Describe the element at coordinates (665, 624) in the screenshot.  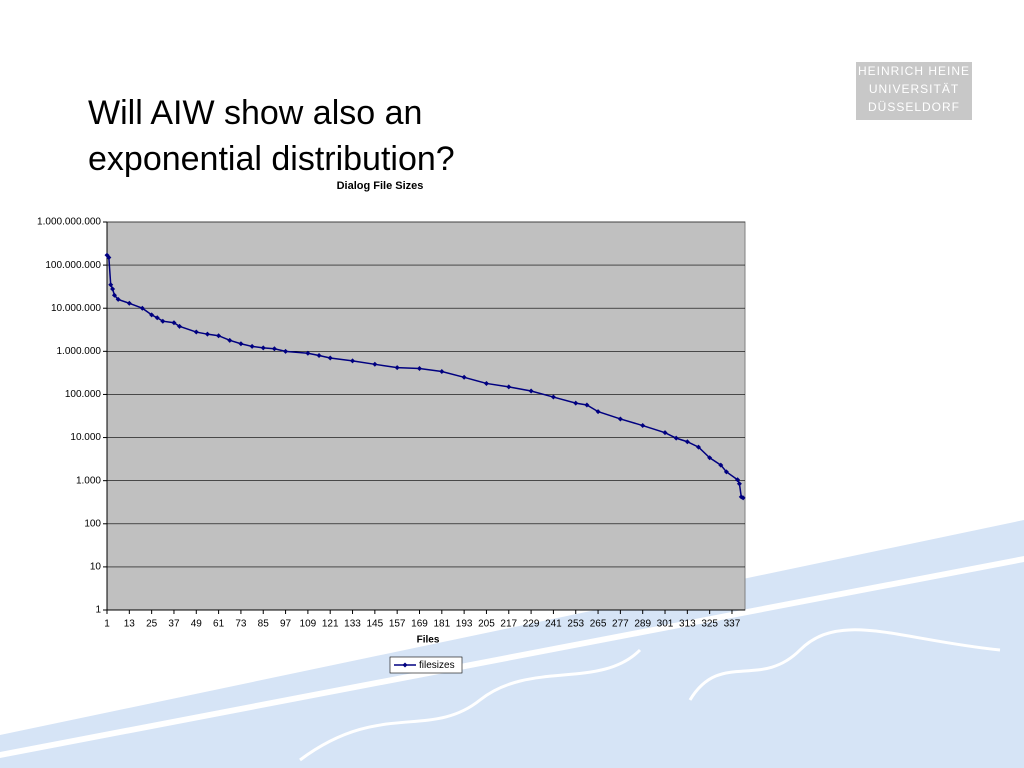
I see `x-tick-label: 301` at that location.